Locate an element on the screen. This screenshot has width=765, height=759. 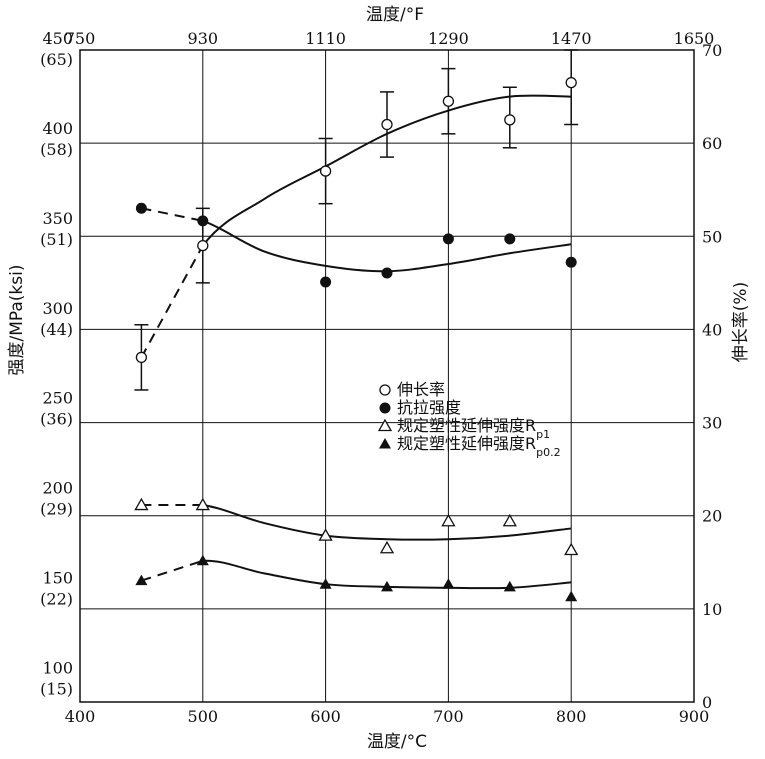
bottom-tick-labels: 400 500 600 700 800 900 is located at coordinates (387, 716).